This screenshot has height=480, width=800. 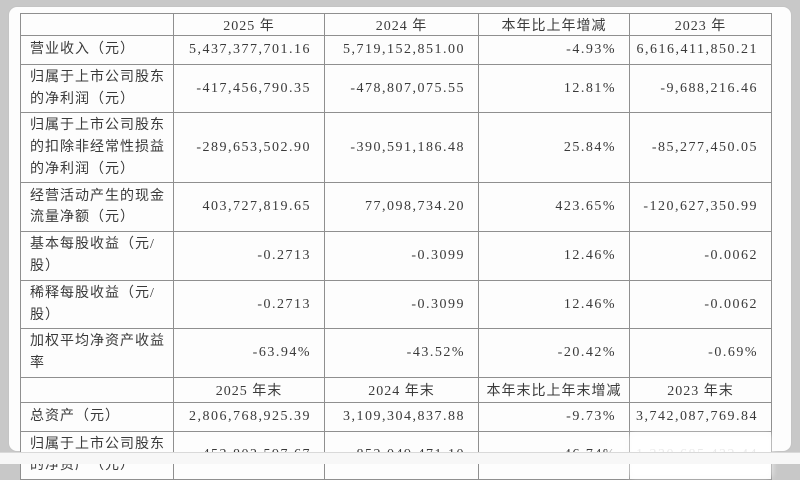 I want to click on column-header-2024: 2024 年, so click(x=401, y=24).